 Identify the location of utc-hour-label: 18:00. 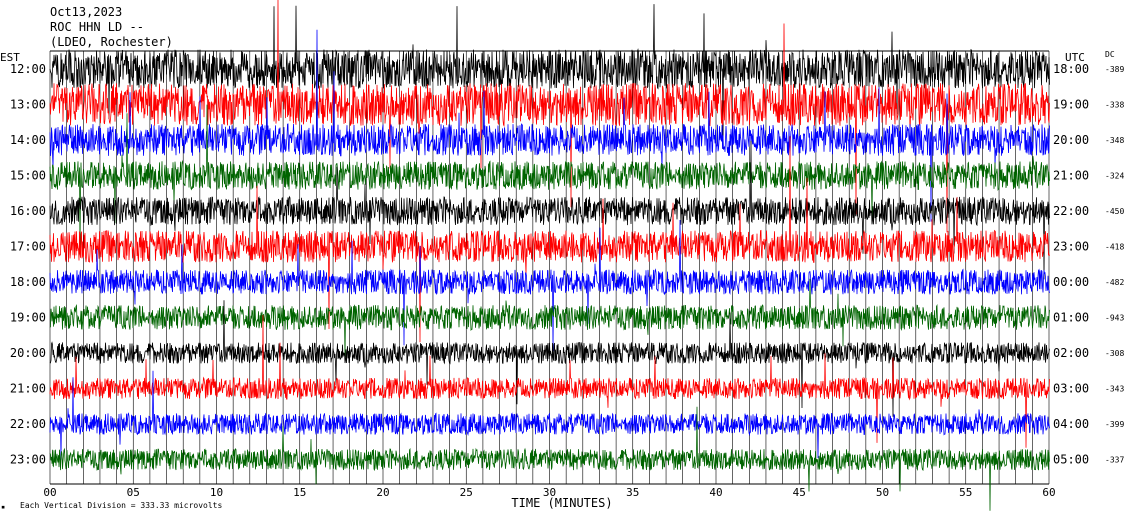
(1071, 69).